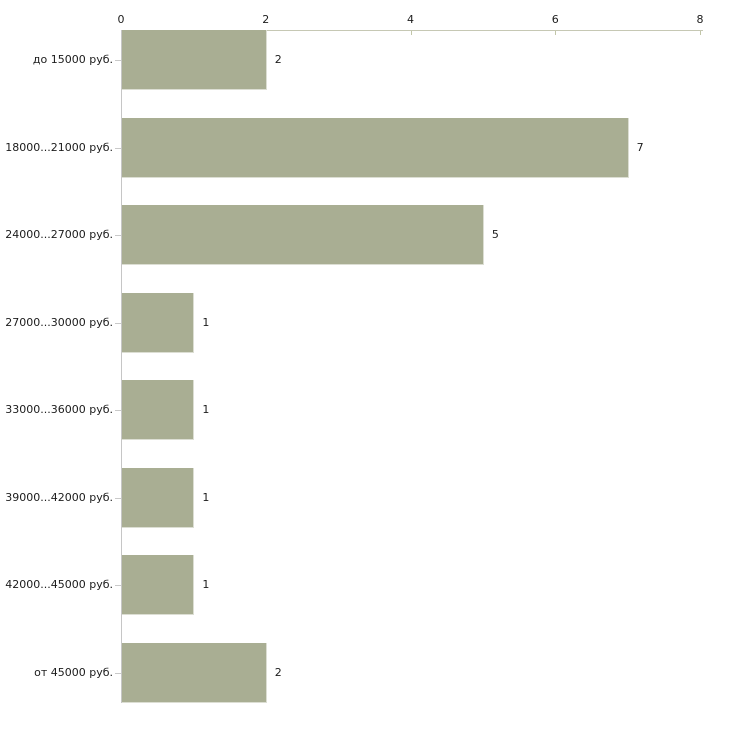 The height and width of the screenshot is (730, 730). I want to click on x-tick-label: 8, so click(700, 19).